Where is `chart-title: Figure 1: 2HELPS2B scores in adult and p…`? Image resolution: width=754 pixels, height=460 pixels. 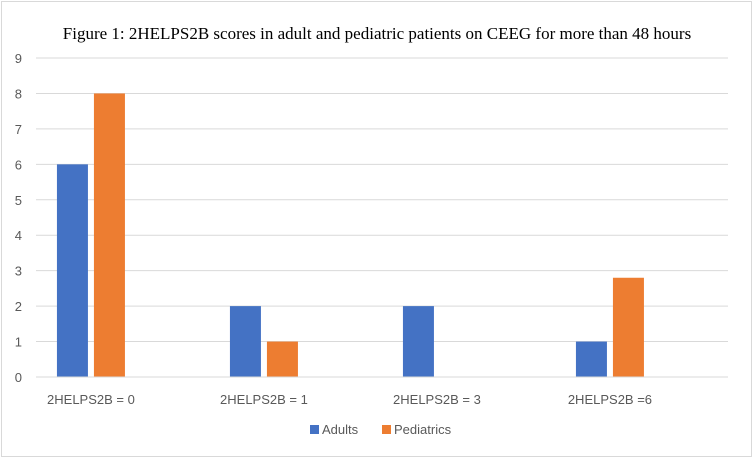 chart-title: Figure 1: 2HELPS2B scores in adult and p… is located at coordinates (377, 33).